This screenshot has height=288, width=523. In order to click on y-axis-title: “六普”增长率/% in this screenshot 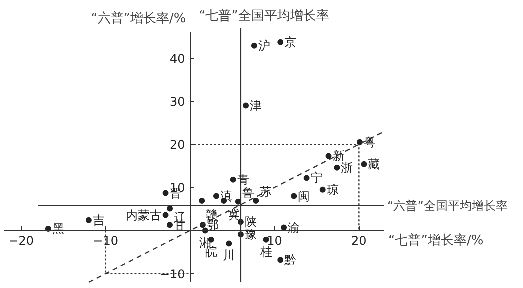, I will do `click(138, 18)`.